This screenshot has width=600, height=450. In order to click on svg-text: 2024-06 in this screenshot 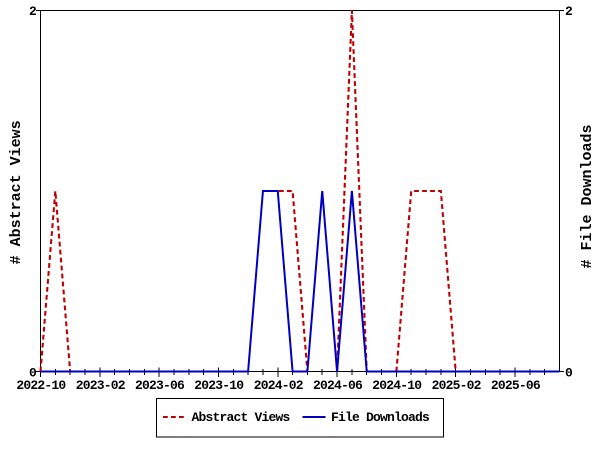, I will do `click(338, 385)`.